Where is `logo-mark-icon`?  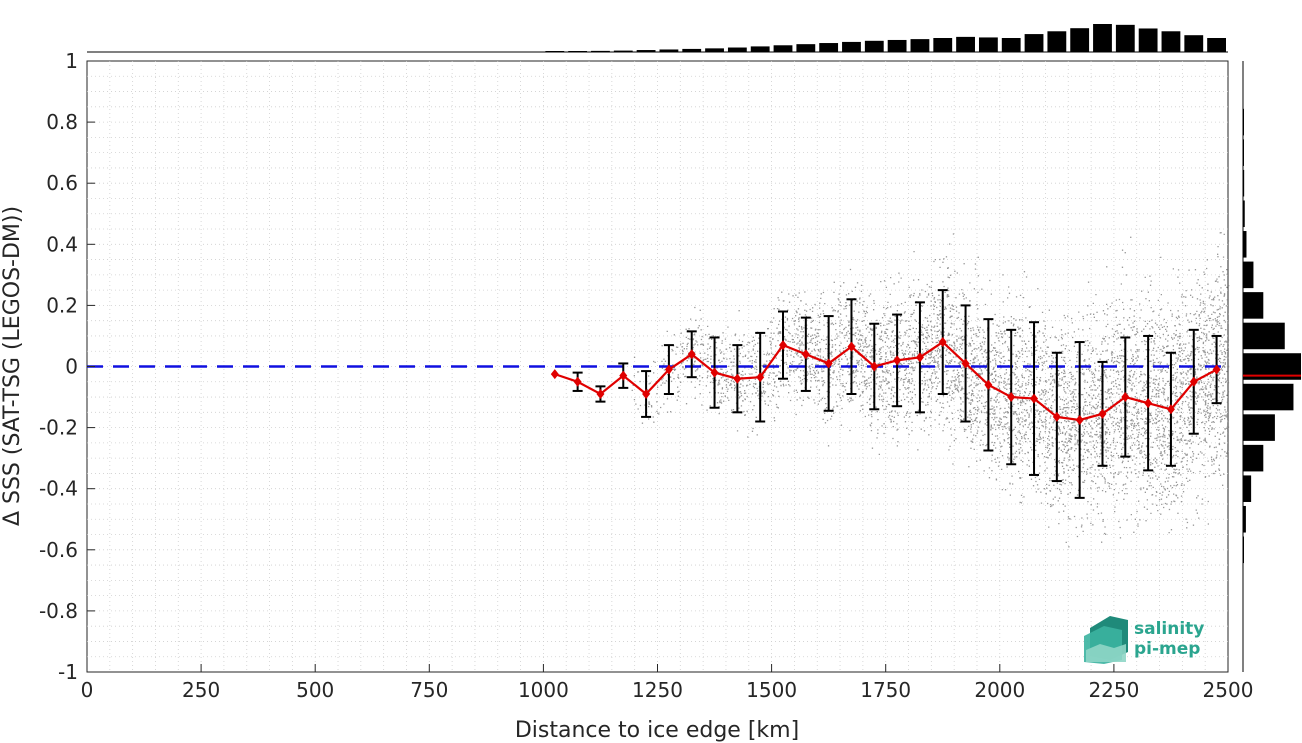
logo-mark-icon is located at coordinates (1106, 640).